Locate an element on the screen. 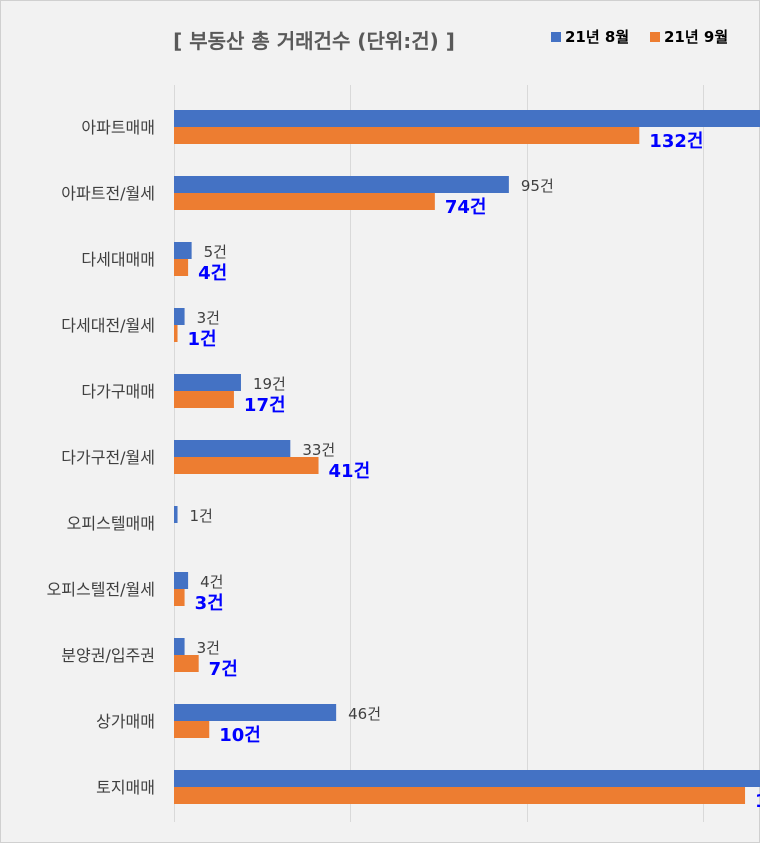 The height and width of the screenshot is (843, 760). category-label: 다세대전/월세 is located at coordinates (108, 325).